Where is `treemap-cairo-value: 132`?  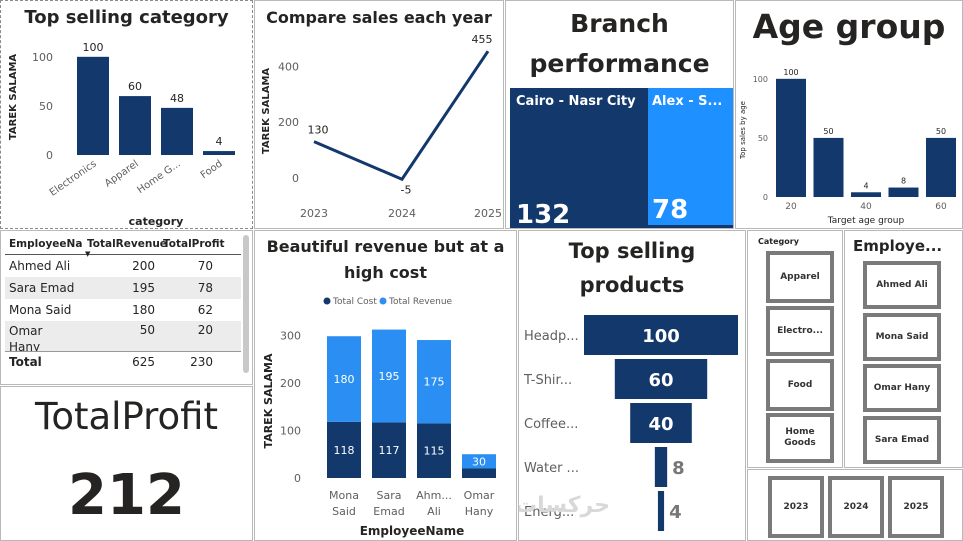 treemap-cairo-value: 132 is located at coordinates (543, 214).